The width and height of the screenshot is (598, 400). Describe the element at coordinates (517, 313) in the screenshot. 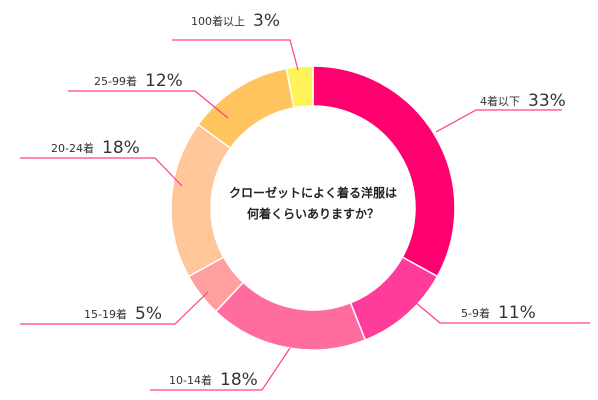

I see `value-label-2: 11%` at that location.